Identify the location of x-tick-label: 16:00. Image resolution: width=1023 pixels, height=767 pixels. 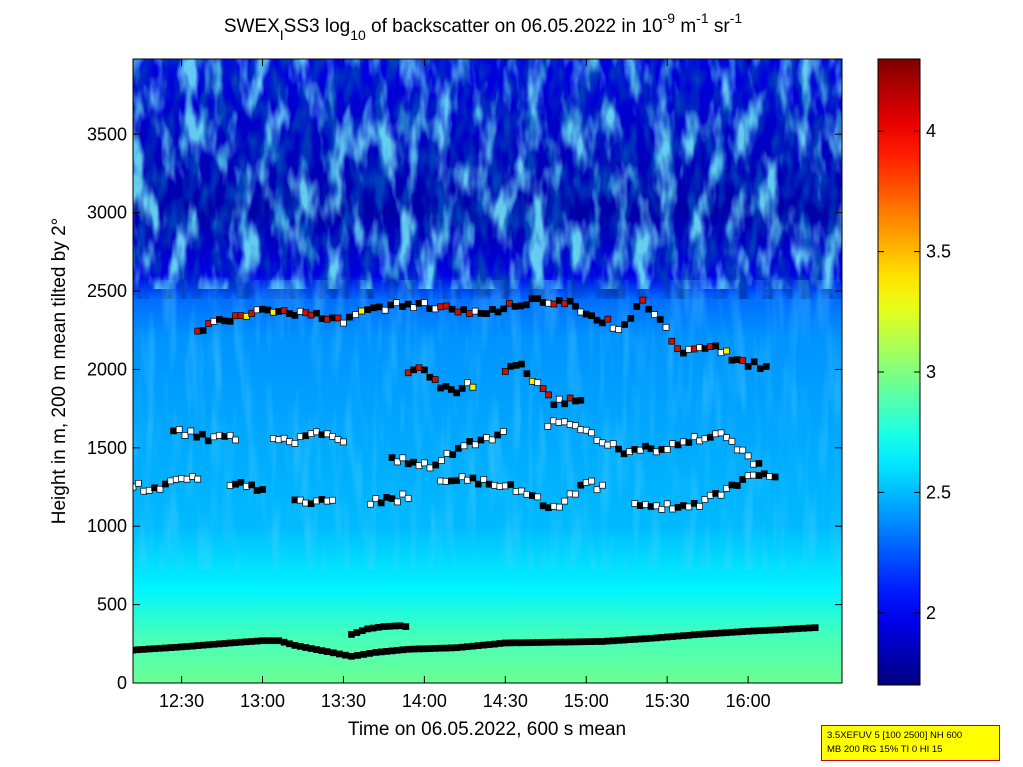
(748, 701).